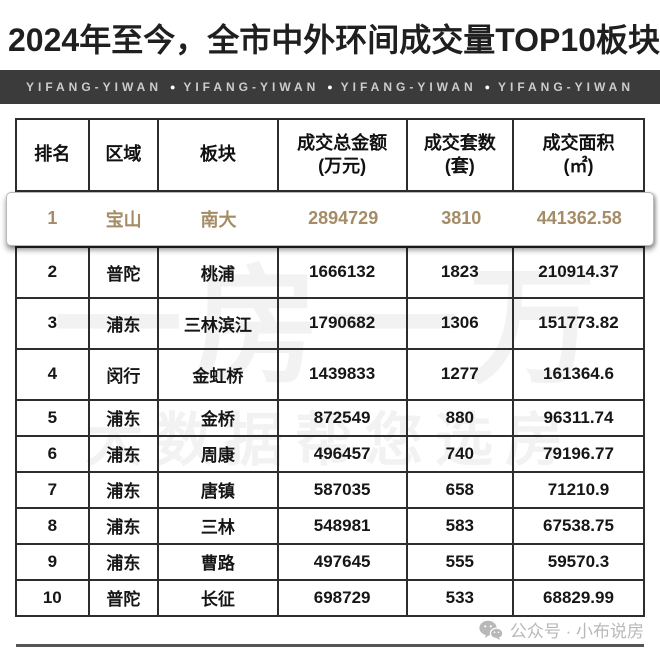  Describe the element at coordinates (342, 165) in the screenshot. I see `col-header-unit: (万元)` at that location.